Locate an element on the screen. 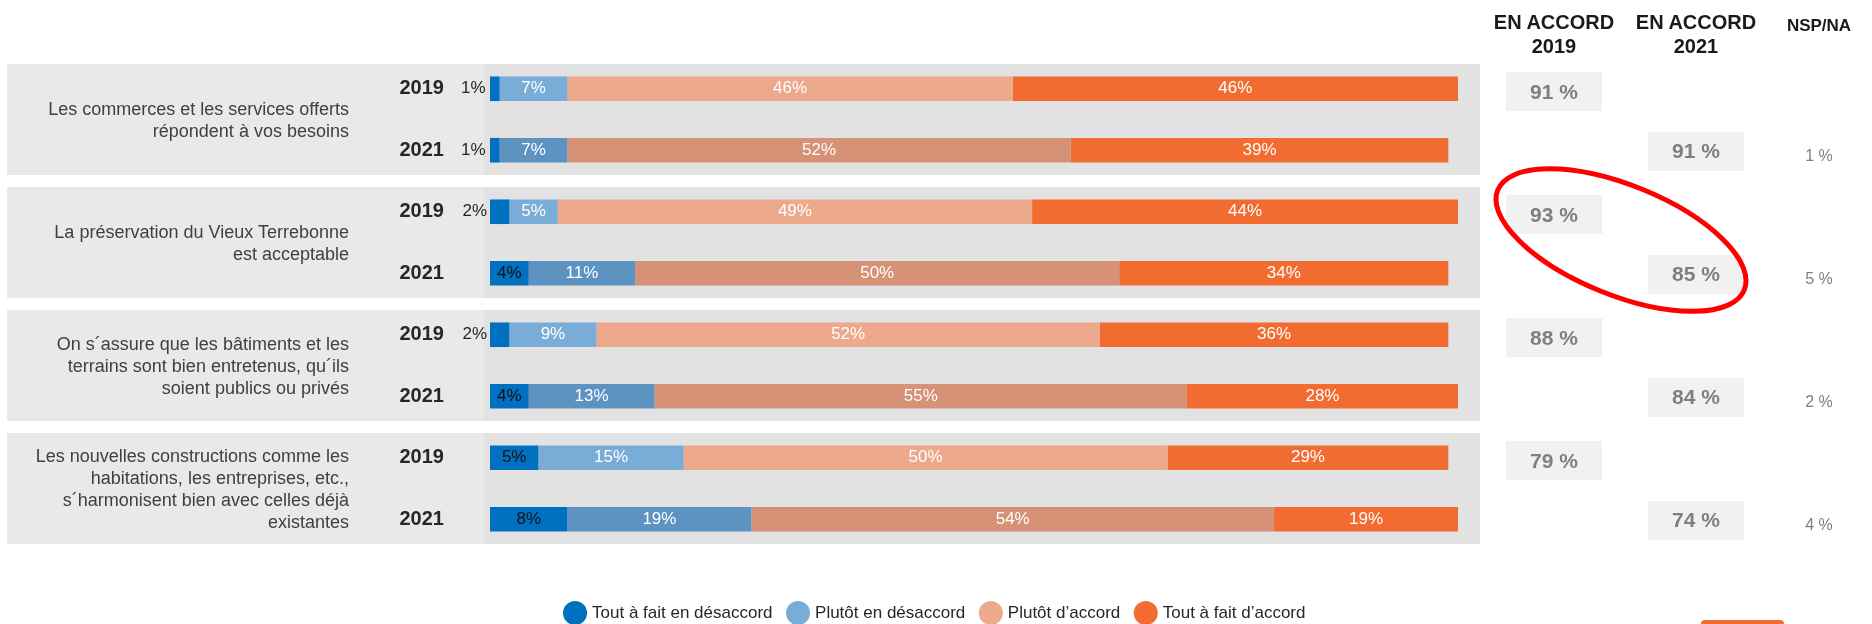  legend-label: Tout à fait en désaccord is located at coordinates (682, 612).